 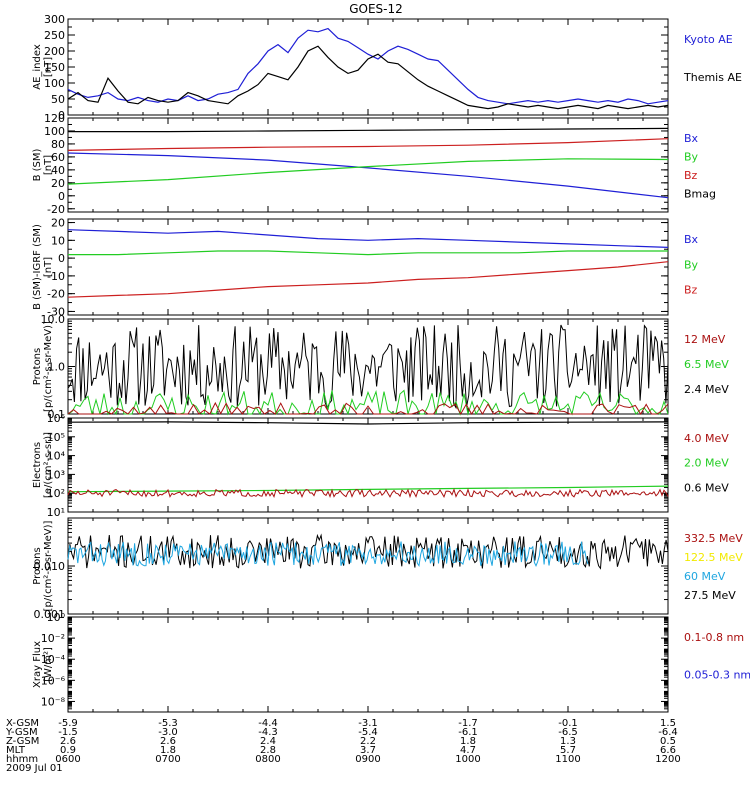 What do you see at coordinates (21, 732) in the screenshot?
I see `x-axis-row-label: Y-GSM` at bounding box center [21, 732].